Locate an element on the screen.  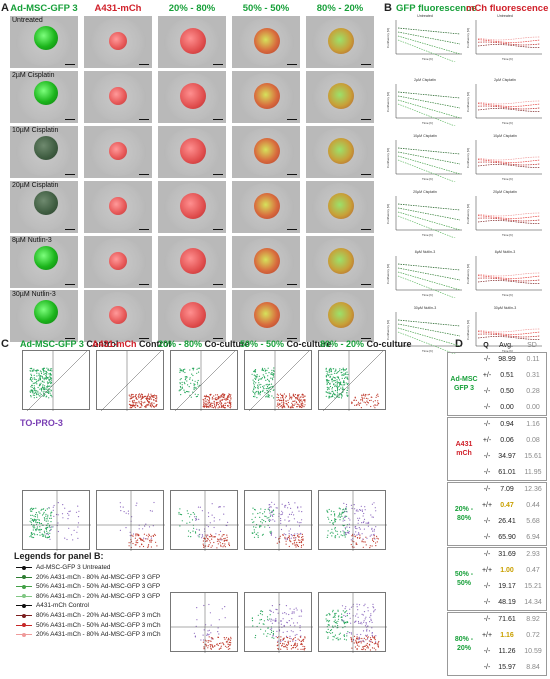
average-value: 0.00 is located at coordinates (507, 407).